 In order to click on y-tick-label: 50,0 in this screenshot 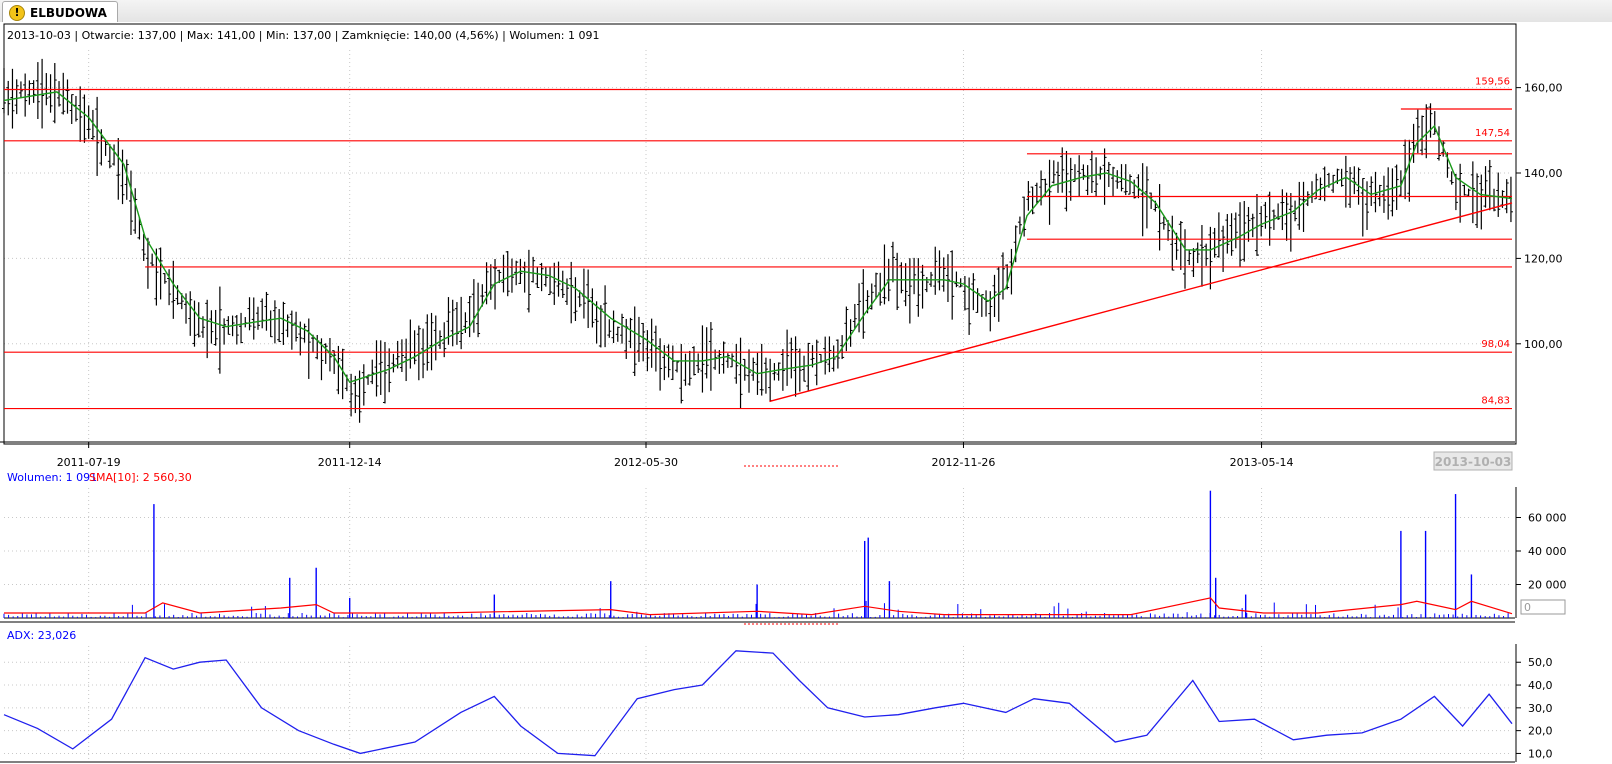, I will do `click(1540, 662)`.